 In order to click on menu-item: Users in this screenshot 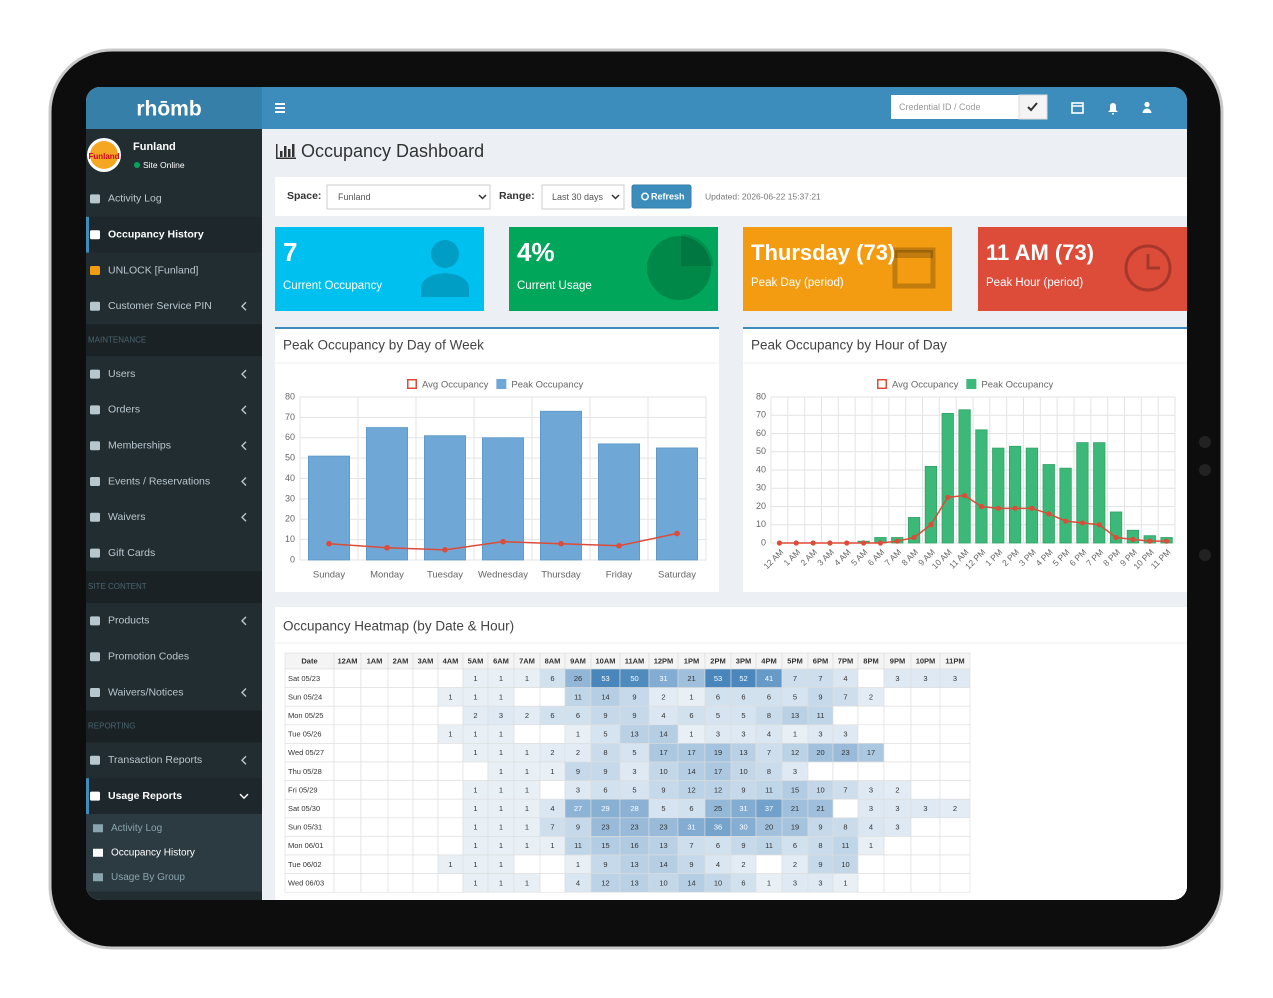, I will do `click(121, 374)`.